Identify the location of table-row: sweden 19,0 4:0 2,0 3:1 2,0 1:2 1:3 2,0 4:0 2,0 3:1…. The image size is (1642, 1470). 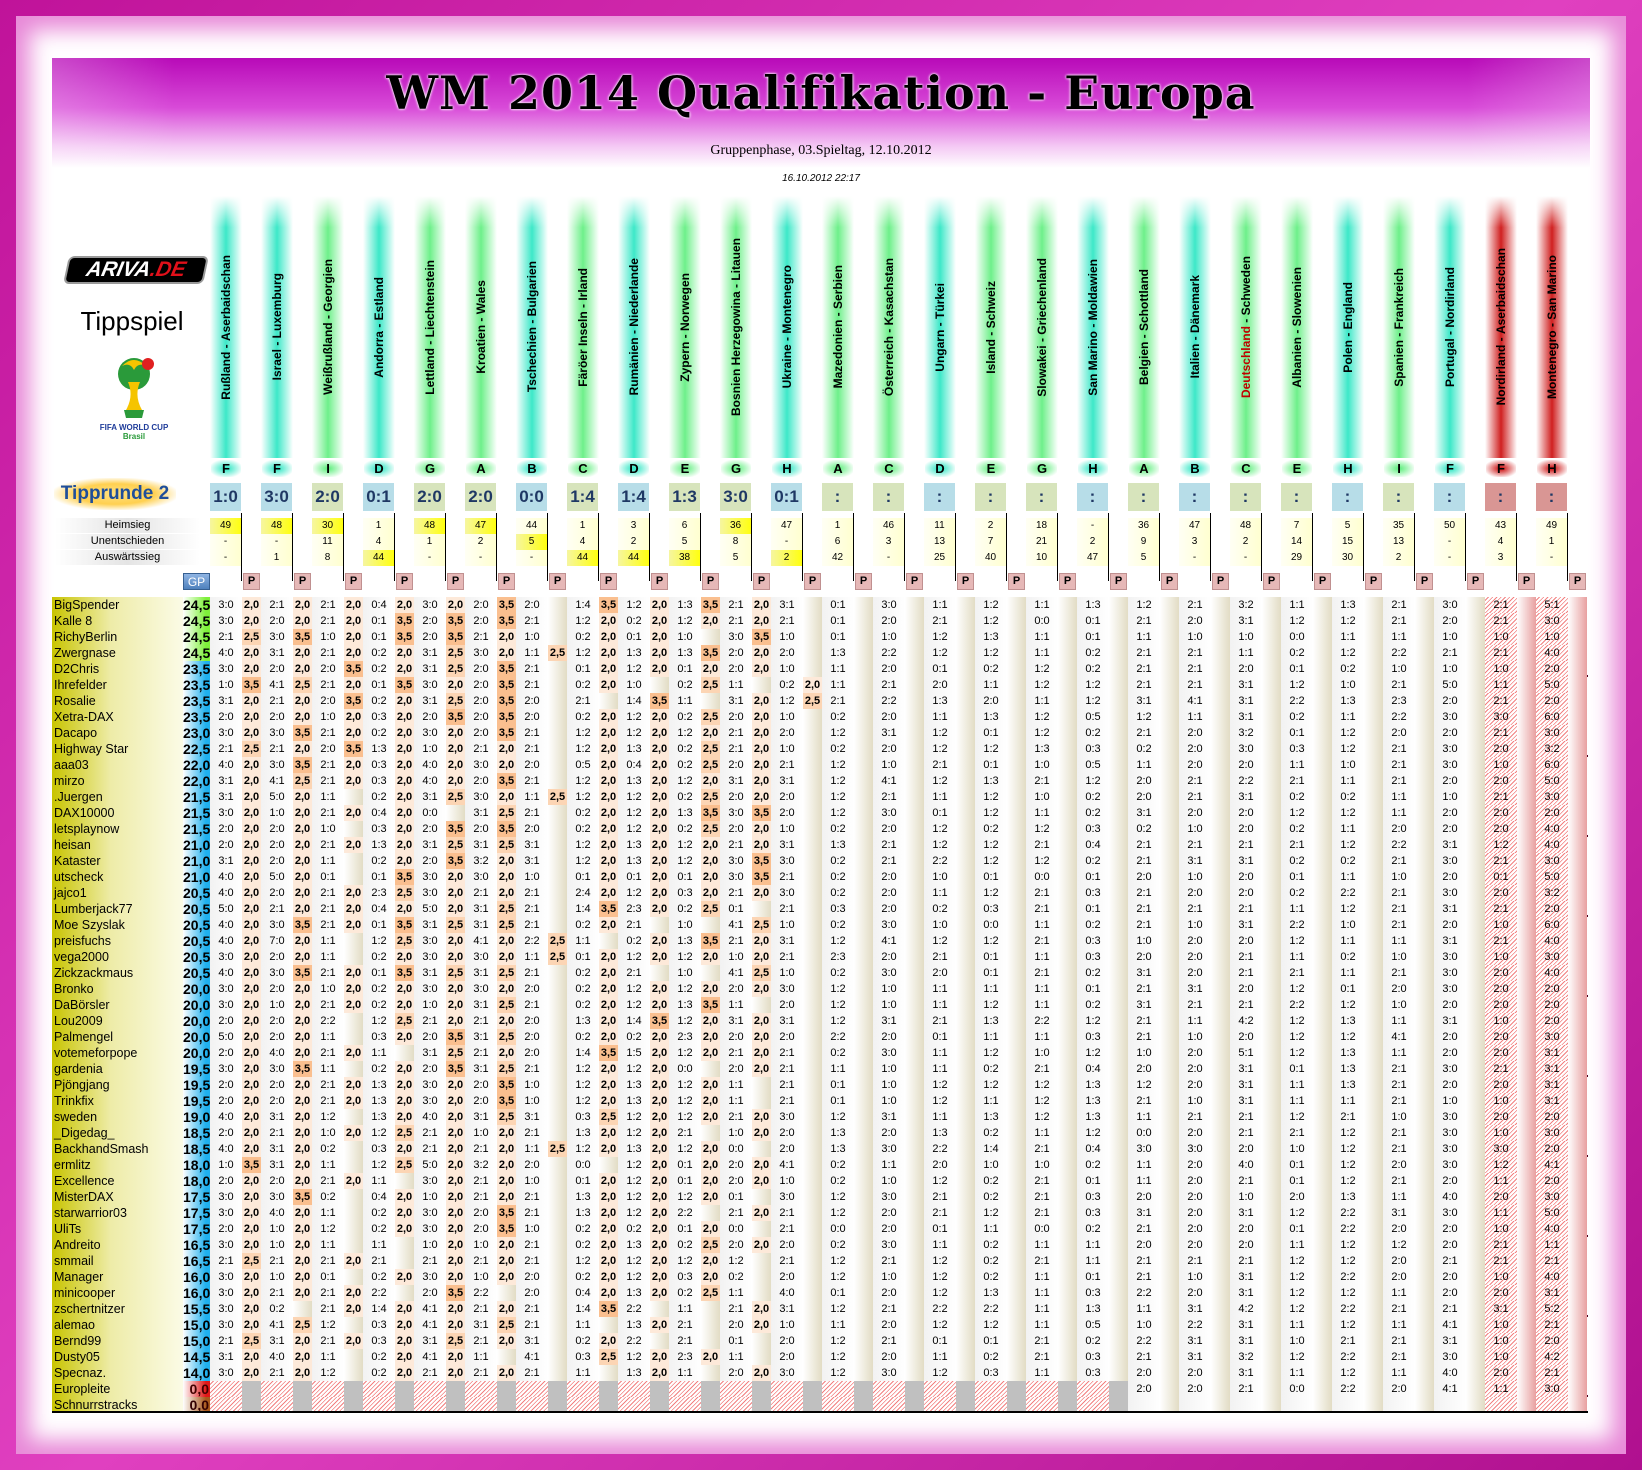
(820, 1117).